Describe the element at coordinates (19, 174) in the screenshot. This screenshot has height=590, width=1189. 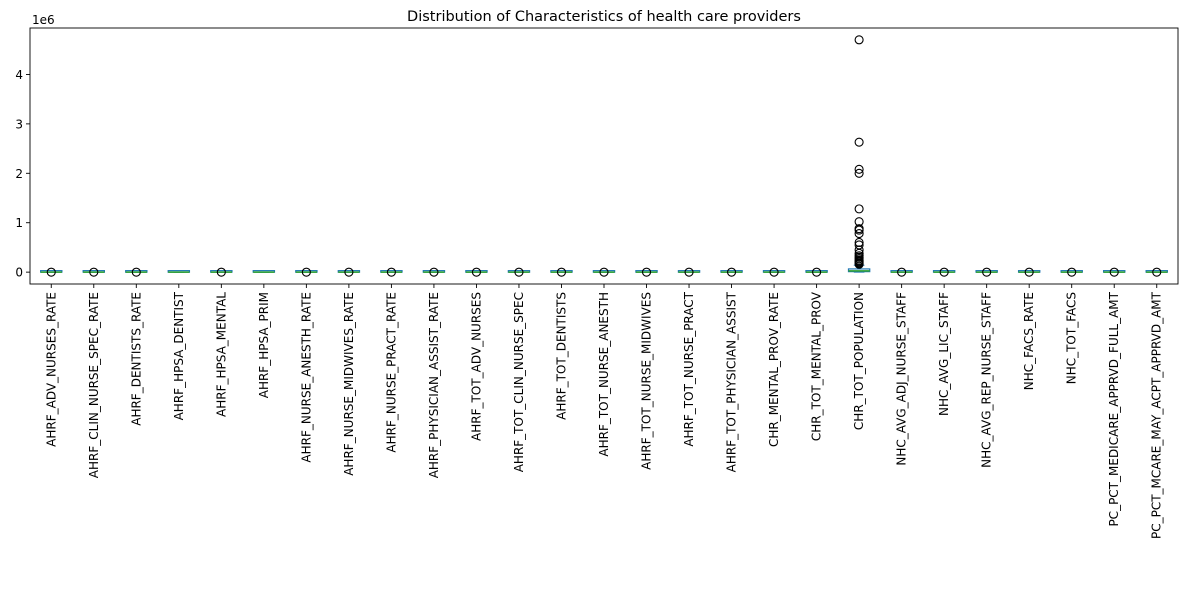
I see `y-tick-label: 2` at that location.